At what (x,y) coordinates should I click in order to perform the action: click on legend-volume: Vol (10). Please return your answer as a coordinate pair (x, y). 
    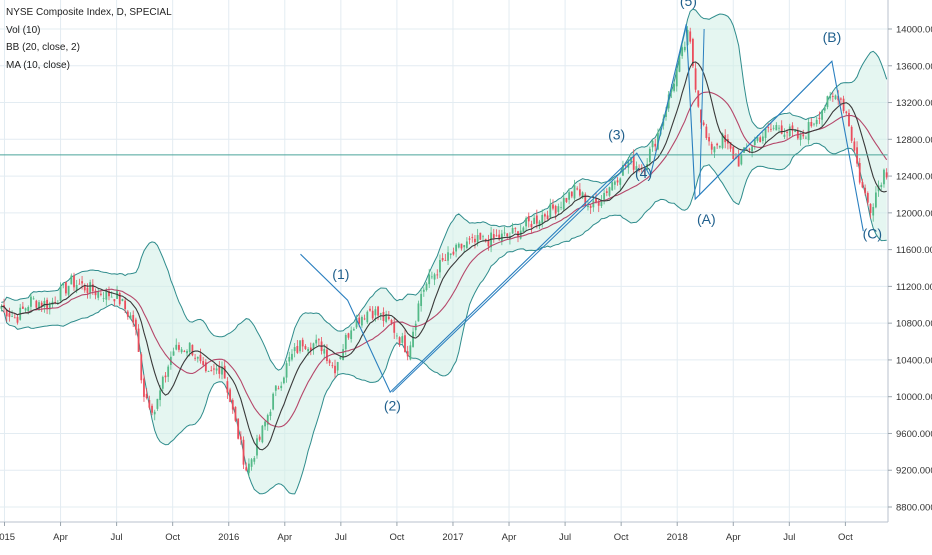
    Looking at the image, I should click on (23, 30).